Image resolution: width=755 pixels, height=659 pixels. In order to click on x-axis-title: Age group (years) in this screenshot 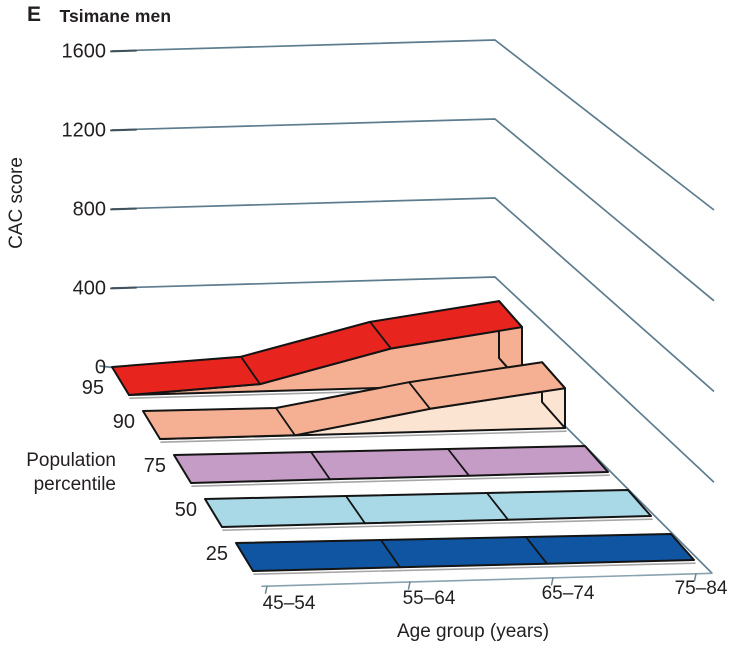, I will do `click(473, 631)`.